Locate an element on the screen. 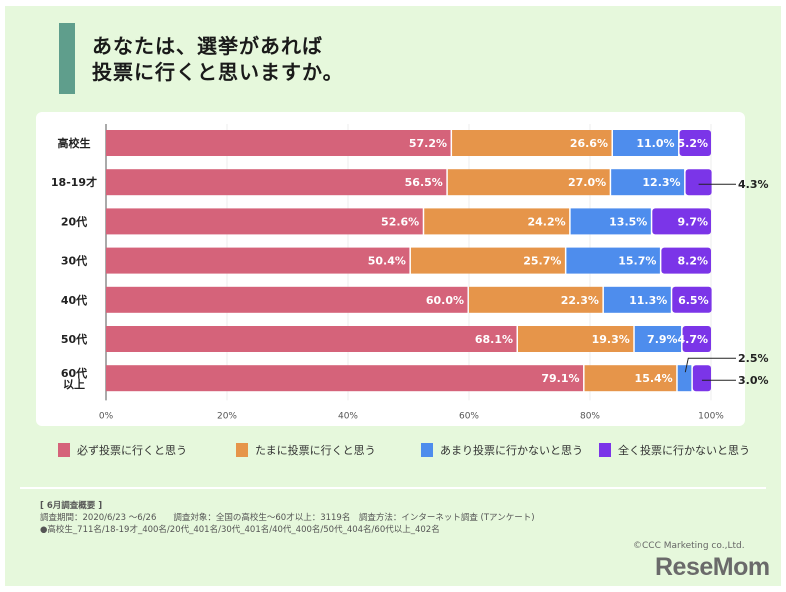 This screenshot has height=592, width=786. category-label-line: 18-19才 is located at coordinates (74, 182).